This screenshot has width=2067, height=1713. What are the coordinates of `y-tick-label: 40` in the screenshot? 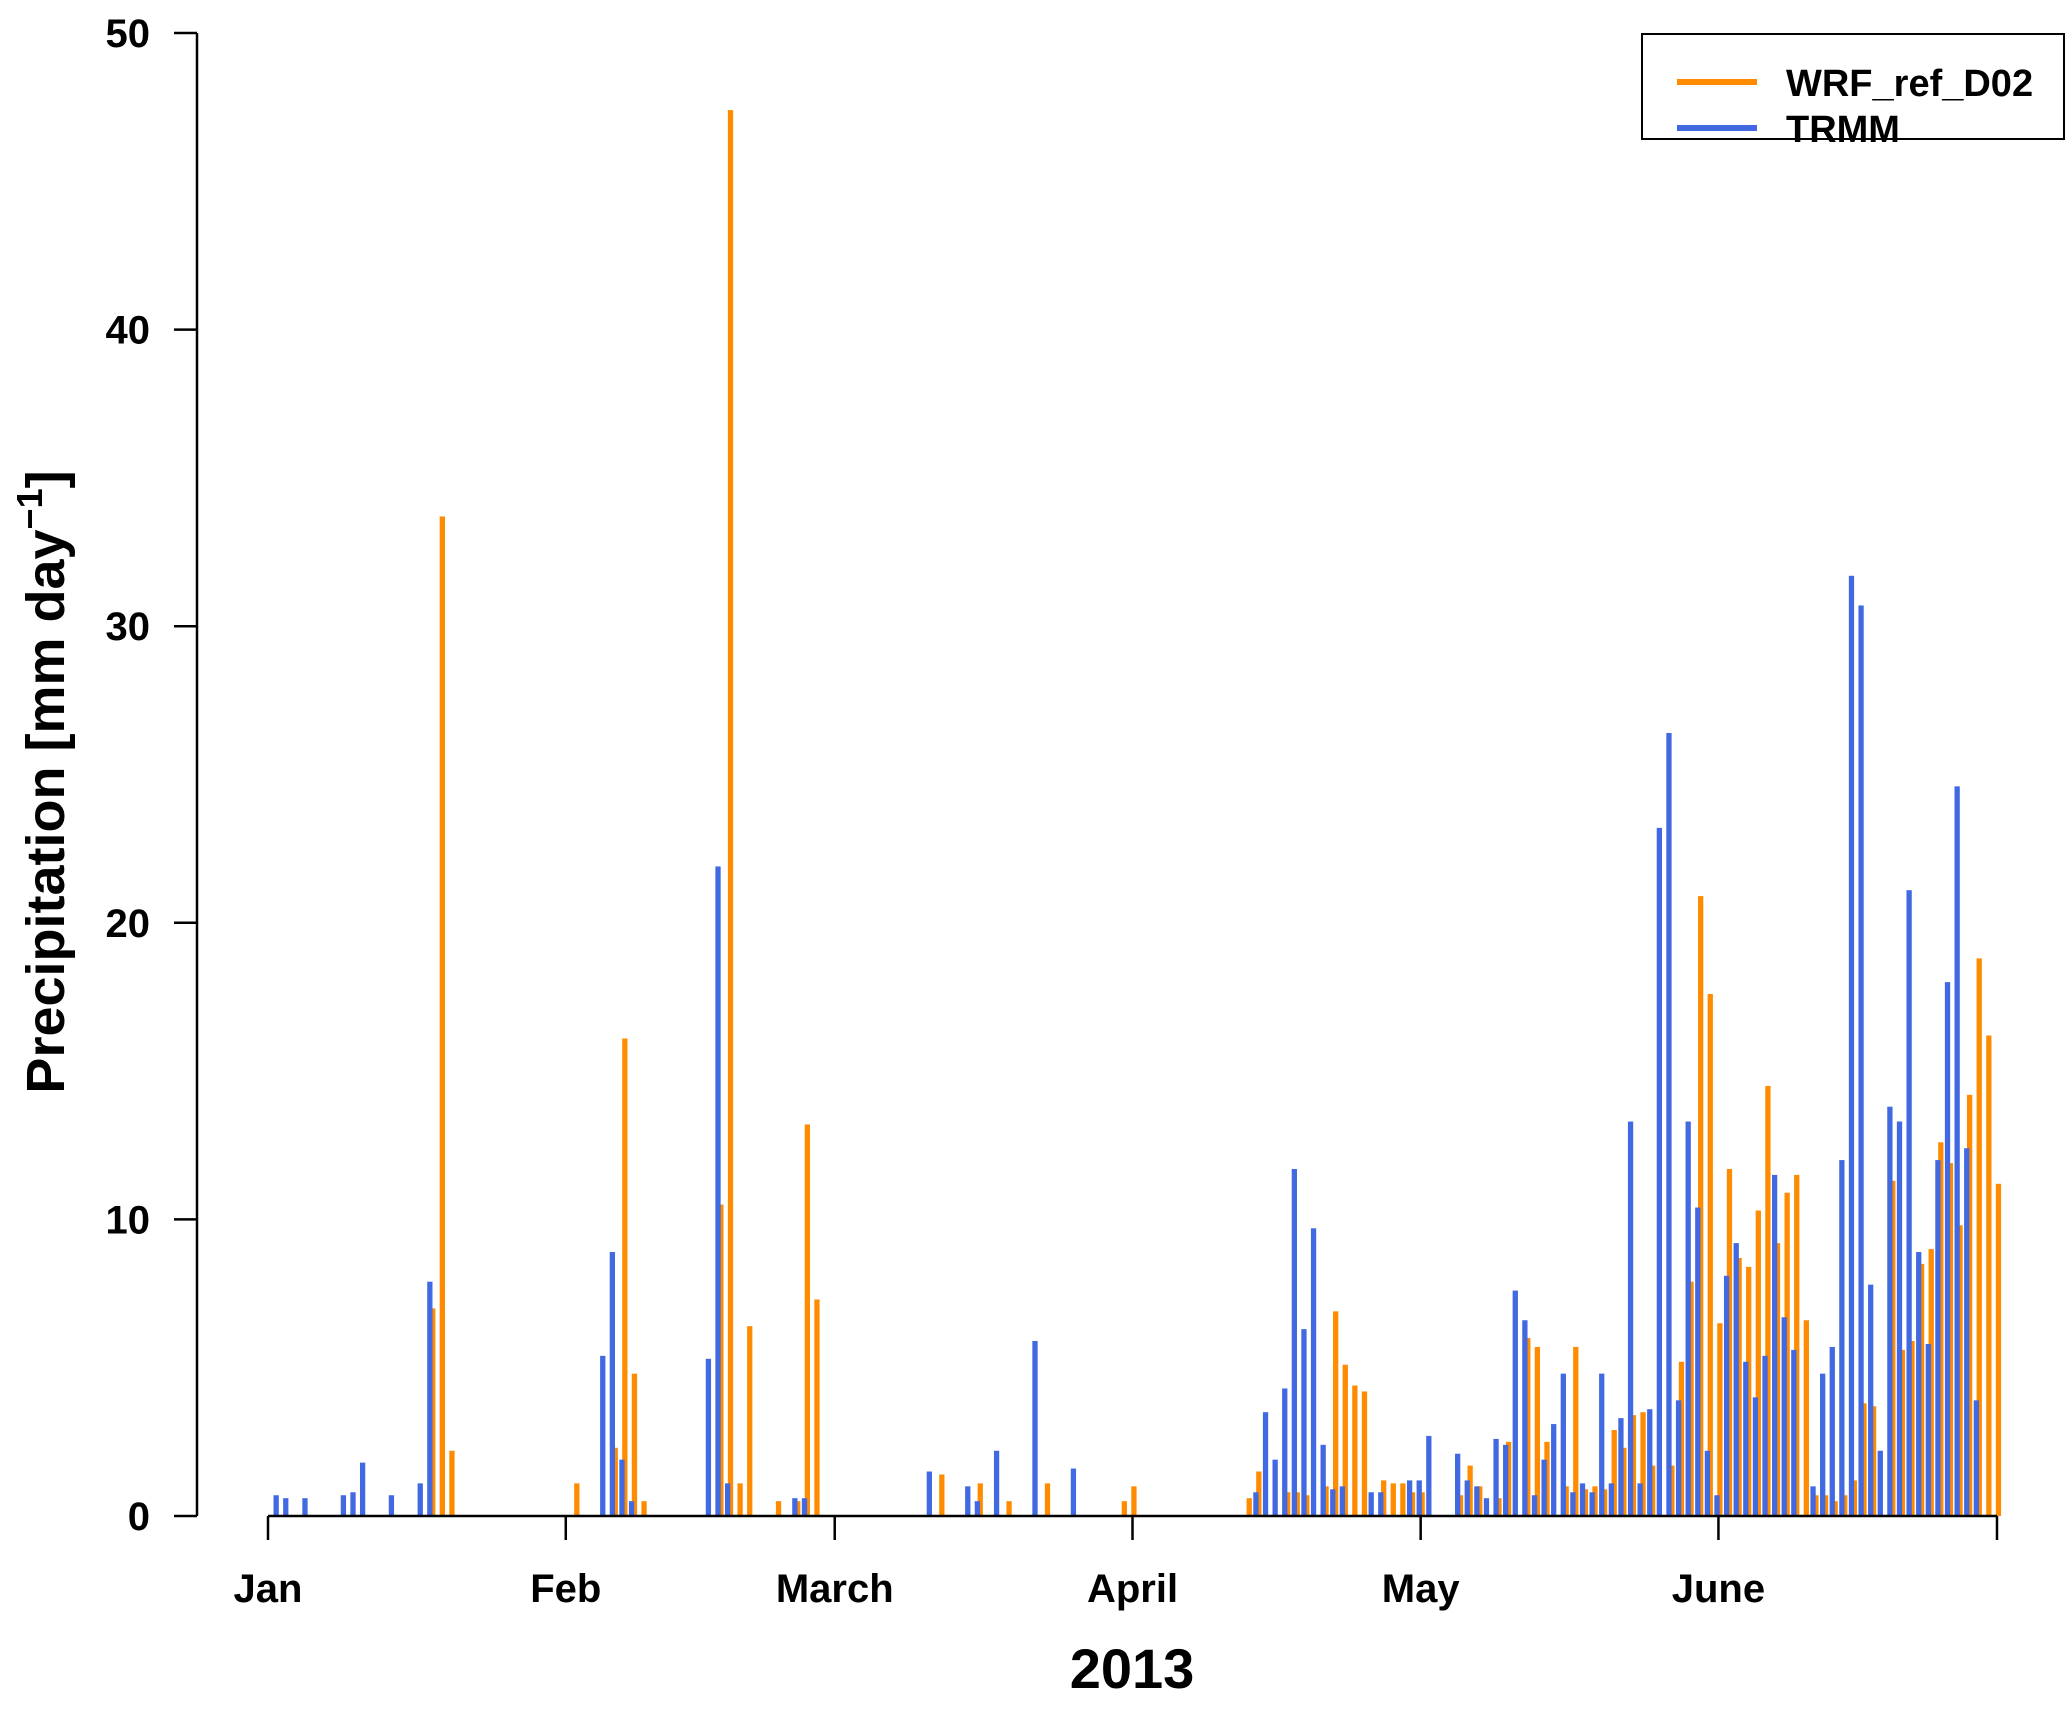 It's located at (128, 331).